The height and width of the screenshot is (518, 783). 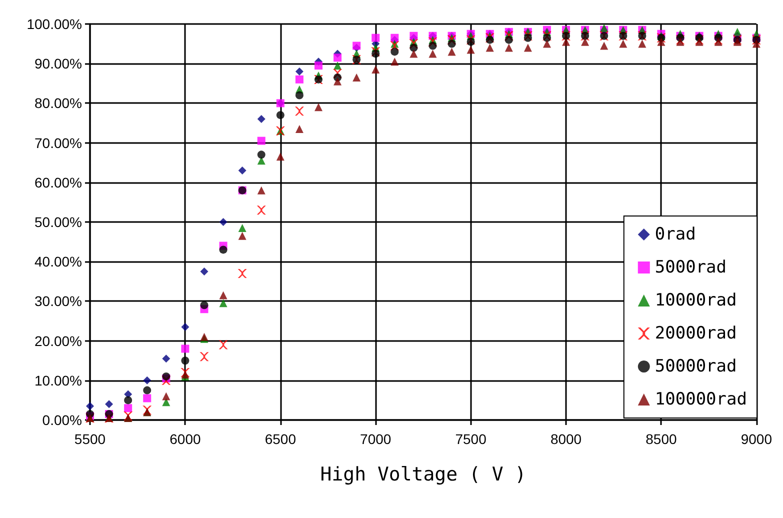 What do you see at coordinates (675, 234) in the screenshot?
I see `legend-label: 0rad` at bounding box center [675, 234].